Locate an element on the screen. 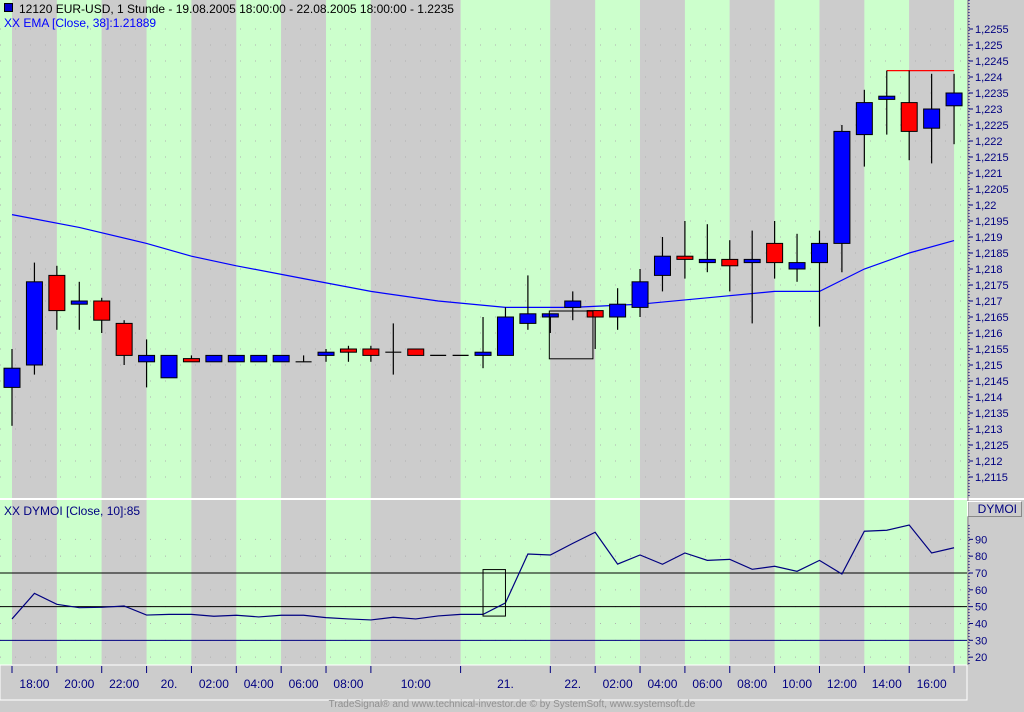 This screenshot has height=712, width=1024. x-tick-label: 20:00 is located at coordinates (79, 684).